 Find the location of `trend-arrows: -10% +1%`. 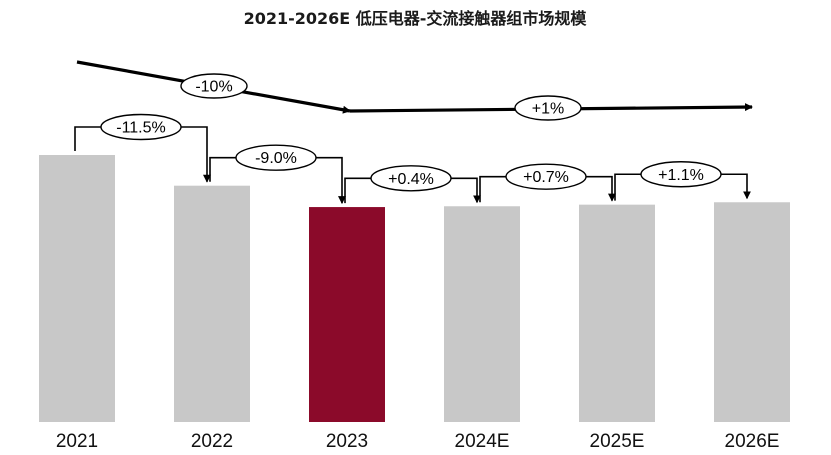

trend-arrows: -10% +1% is located at coordinates (414, 90).